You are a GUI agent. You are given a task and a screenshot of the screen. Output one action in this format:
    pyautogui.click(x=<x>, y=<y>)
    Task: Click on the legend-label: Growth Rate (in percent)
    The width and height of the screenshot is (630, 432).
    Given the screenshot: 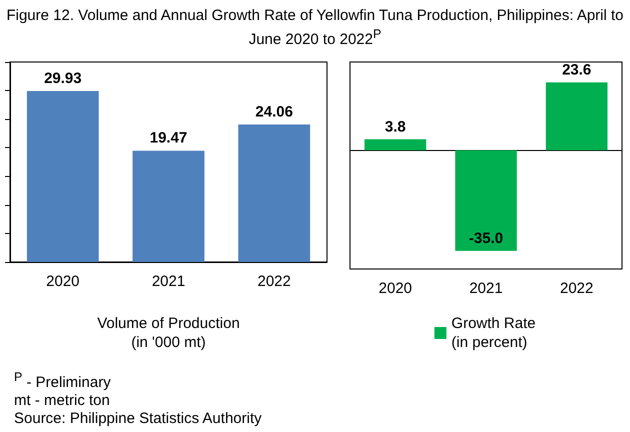 What is the action you would take?
    pyautogui.click(x=493, y=333)
    